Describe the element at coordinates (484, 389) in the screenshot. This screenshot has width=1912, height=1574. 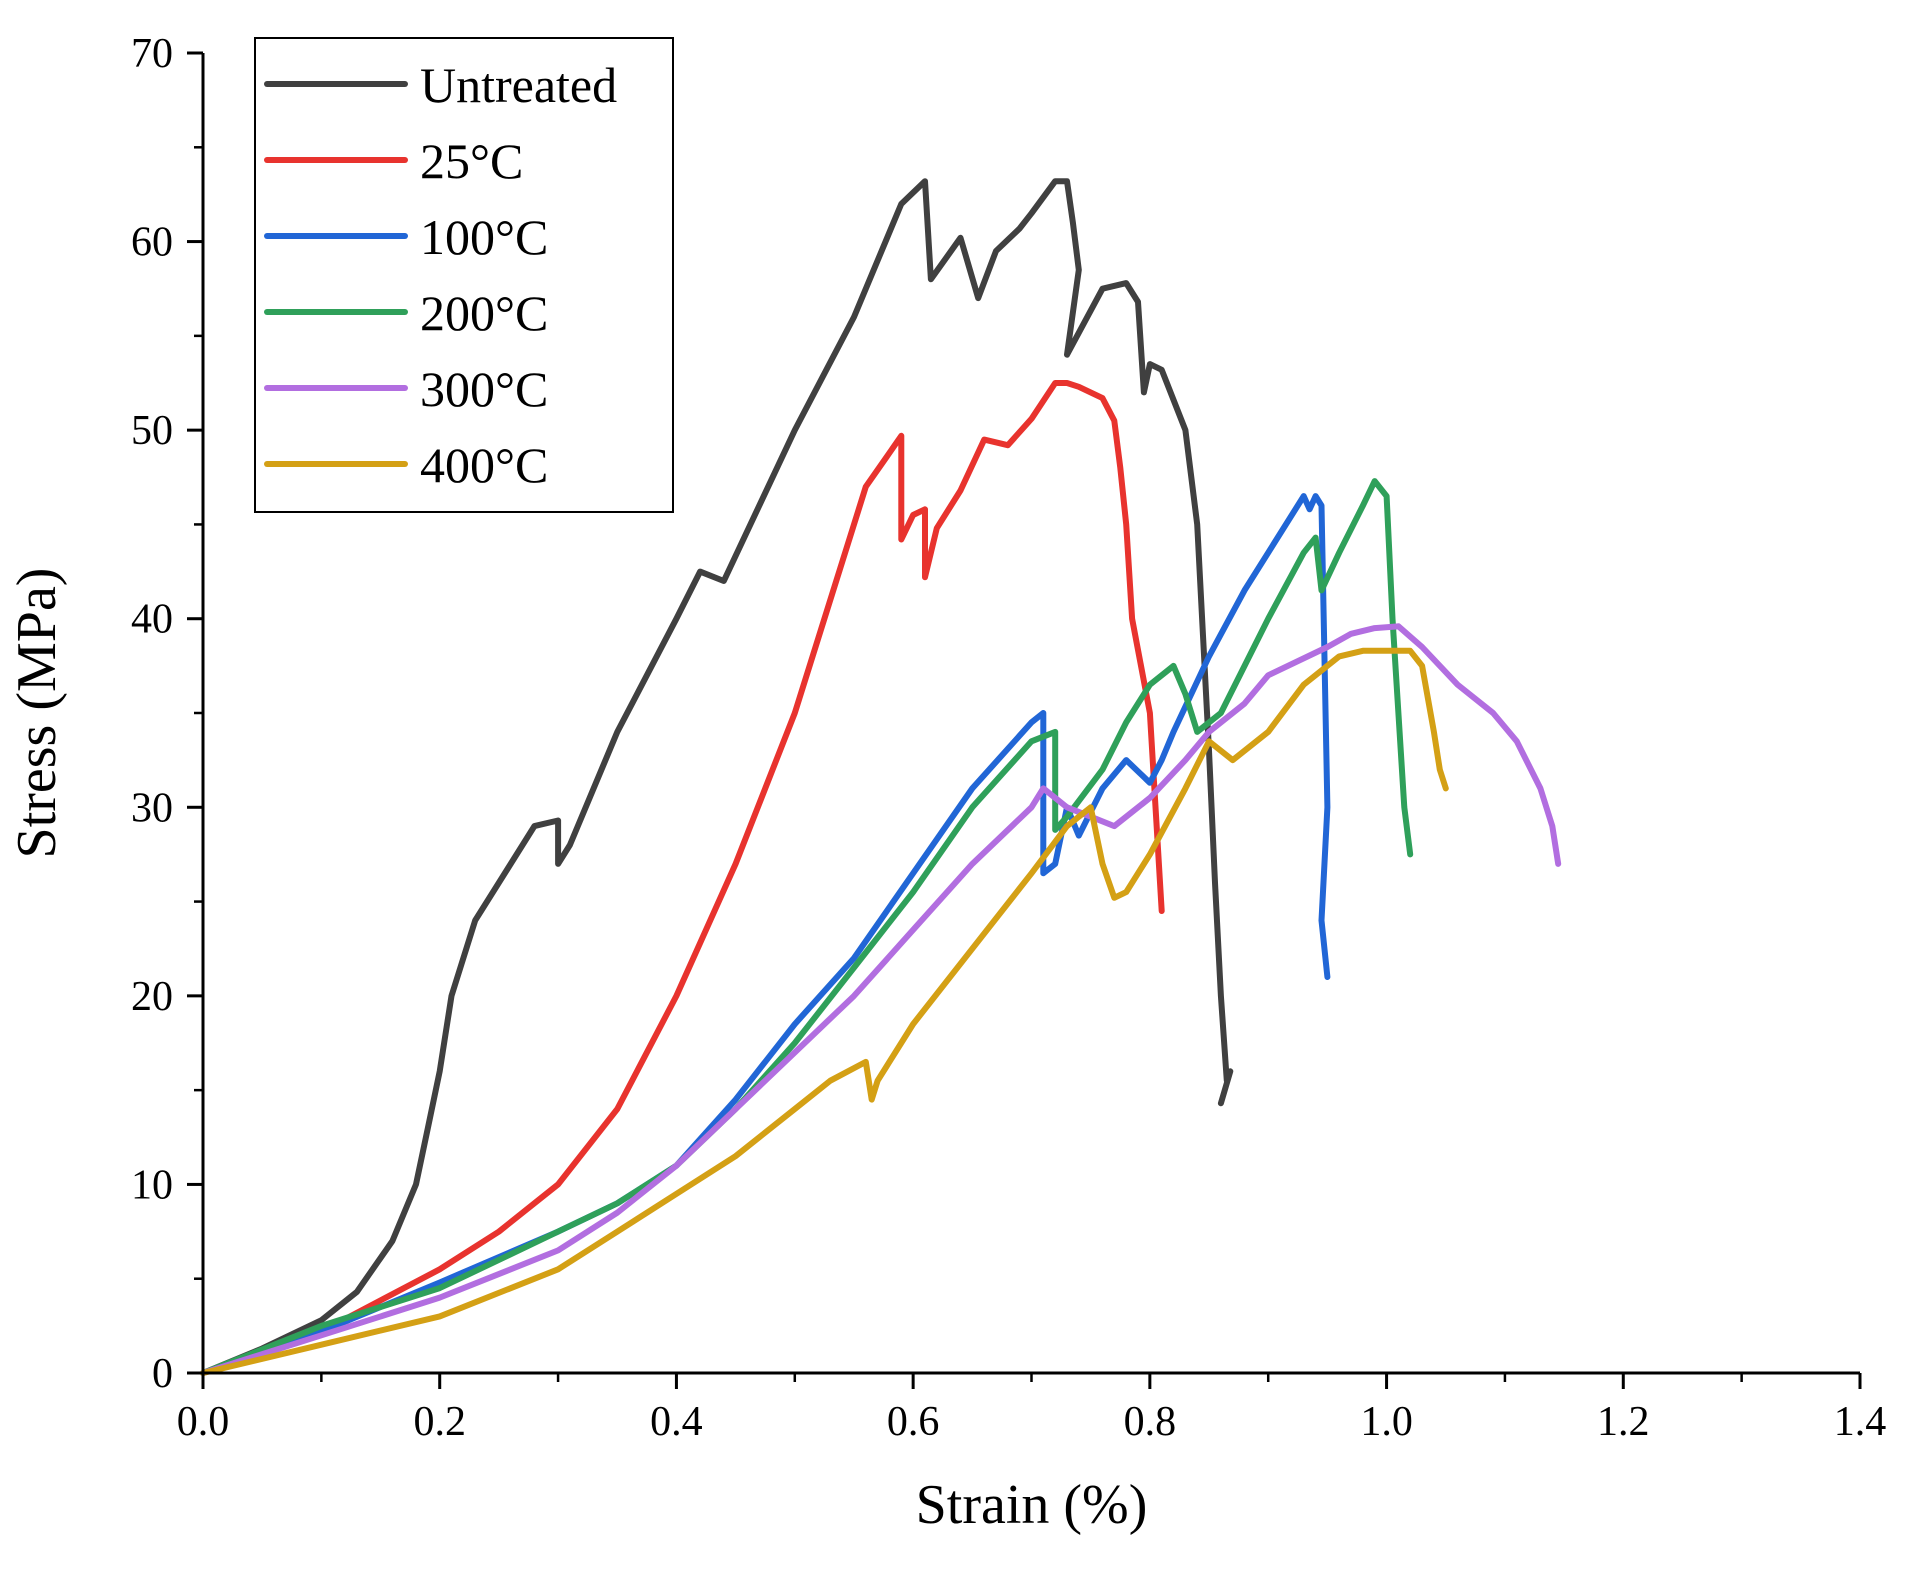
I see `legend-label: 300°C` at that location.